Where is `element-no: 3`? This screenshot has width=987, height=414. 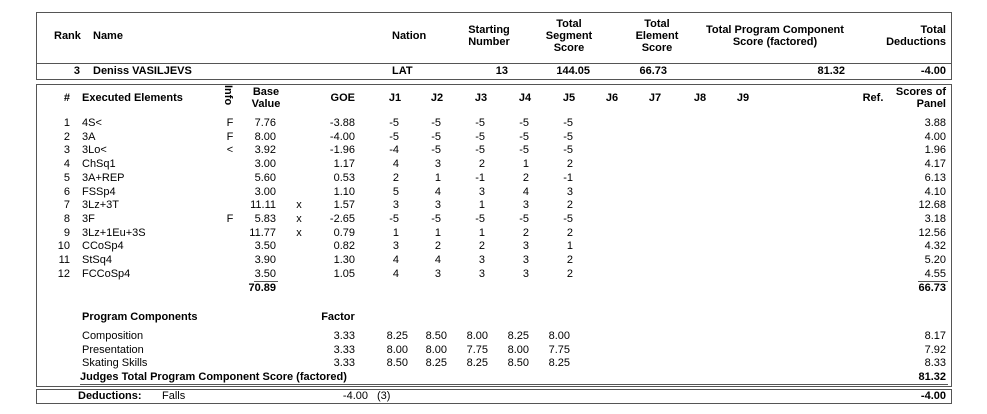 element-no: 3 is located at coordinates (66, 150).